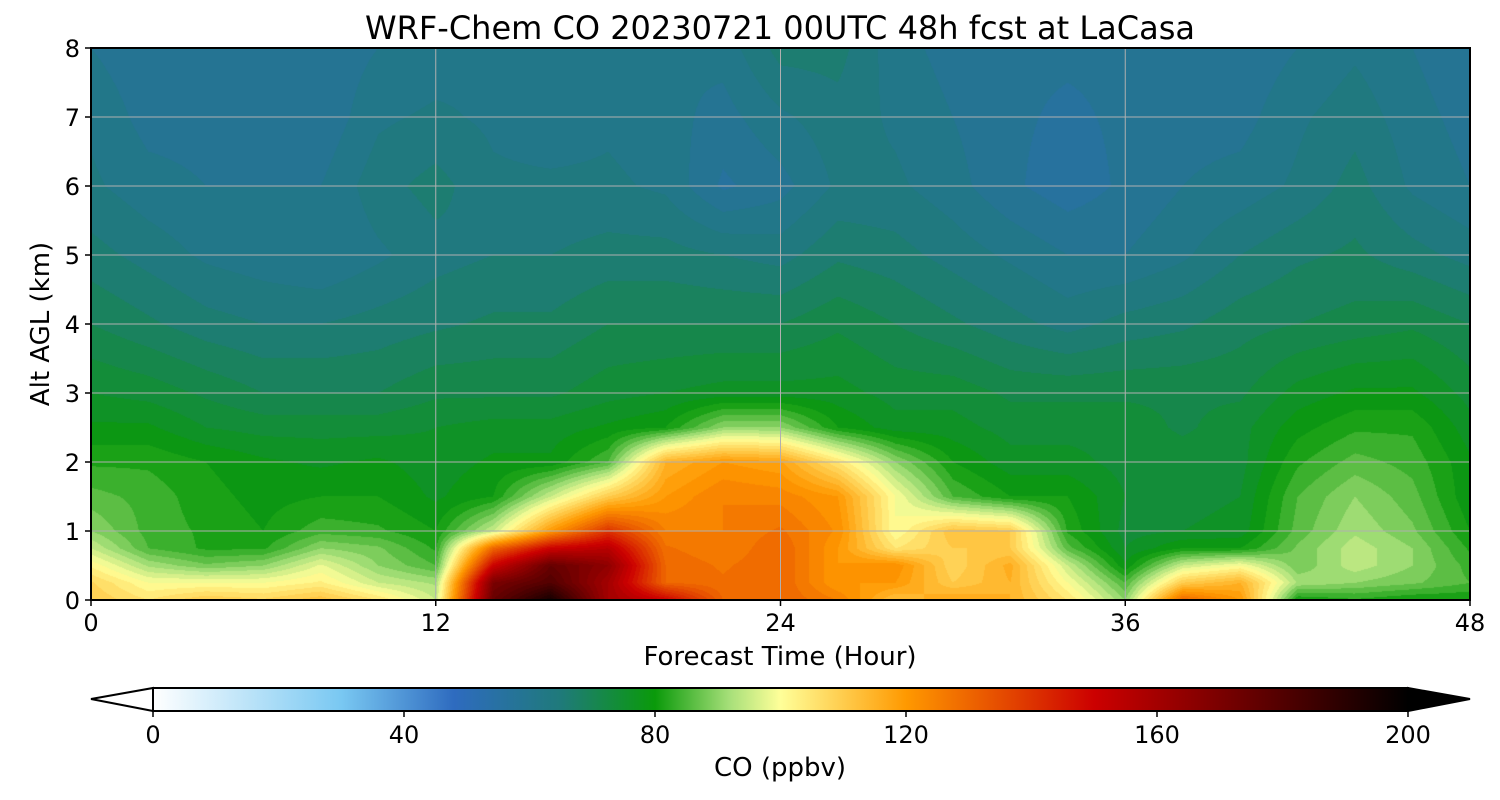 The height and width of the screenshot is (800, 1500). What do you see at coordinates (780, 623) in the screenshot?
I see `x-tick-label: 24` at bounding box center [780, 623].